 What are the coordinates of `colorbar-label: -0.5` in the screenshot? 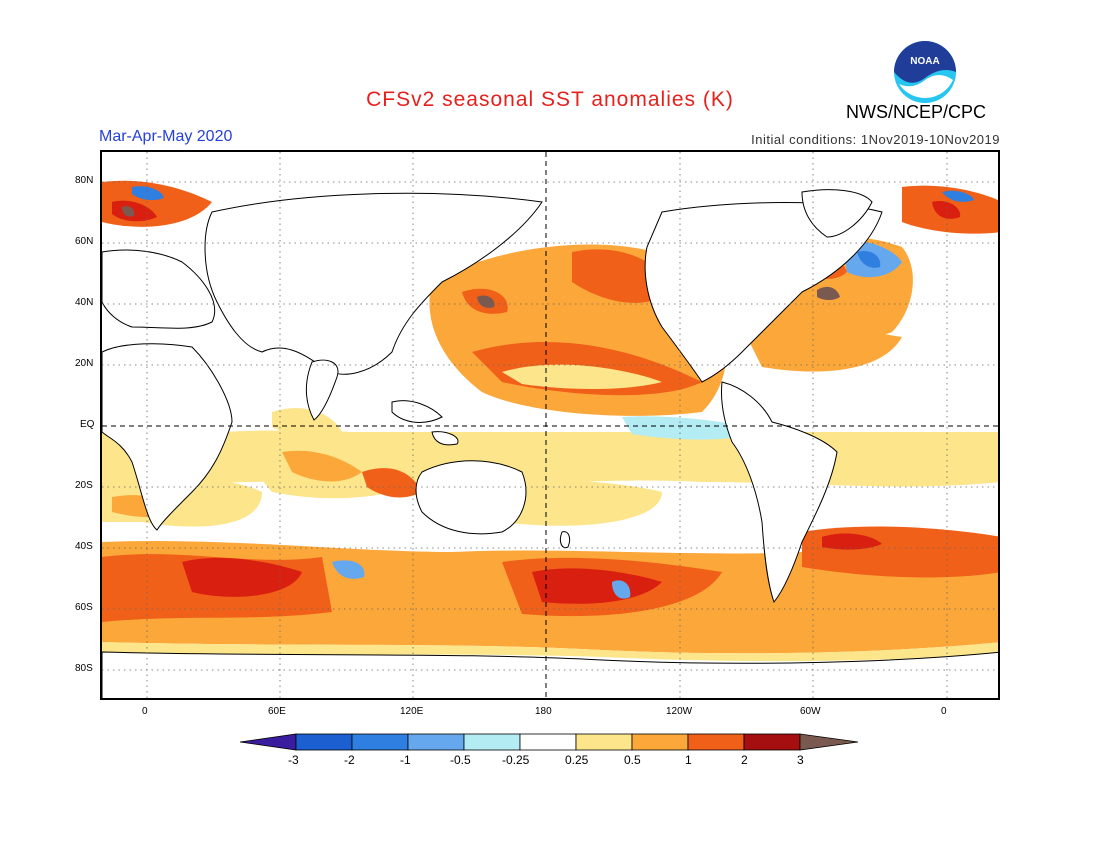 It's located at (460, 760).